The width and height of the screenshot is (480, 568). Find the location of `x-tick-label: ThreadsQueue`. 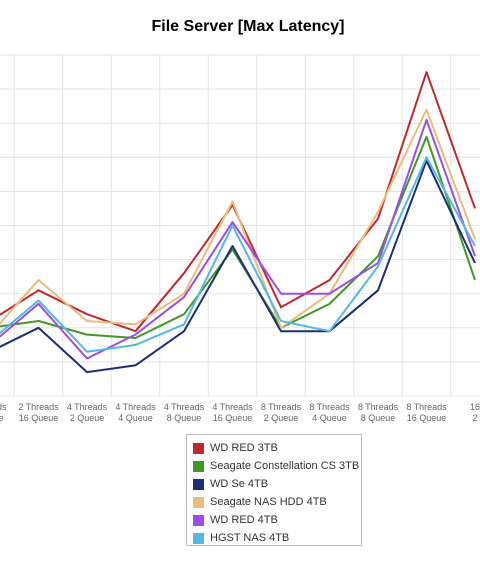

x-tick-label: ThreadsQueue is located at coordinates (3, 412).